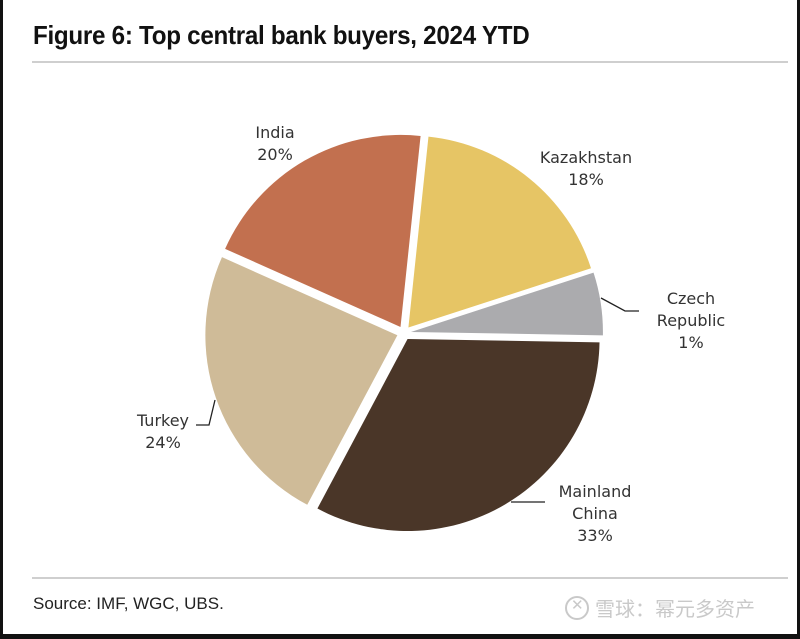  What do you see at coordinates (619, 304) in the screenshot?
I see `leader-line-czech` at bounding box center [619, 304].